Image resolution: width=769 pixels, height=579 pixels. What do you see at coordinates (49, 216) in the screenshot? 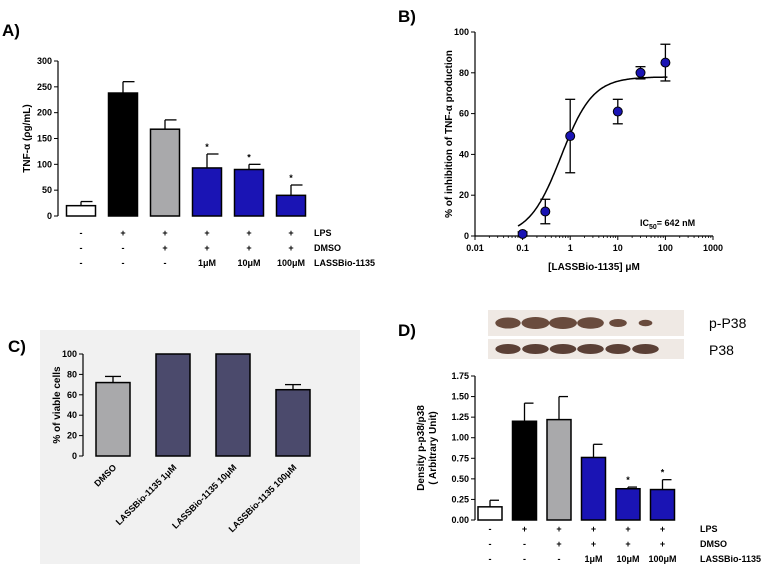
I see `y-tick-label: 0` at bounding box center [49, 216].